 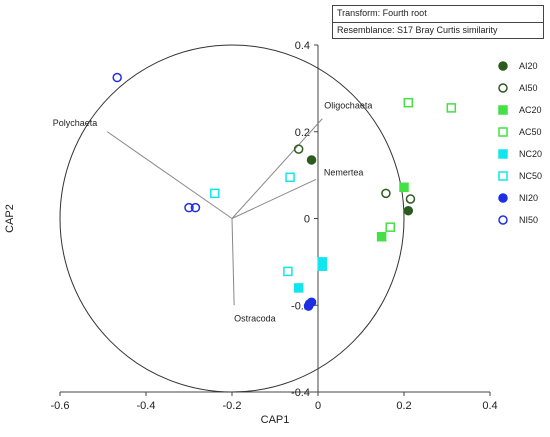 I want to click on legend-entry-label: AI20, so click(x=528, y=66).